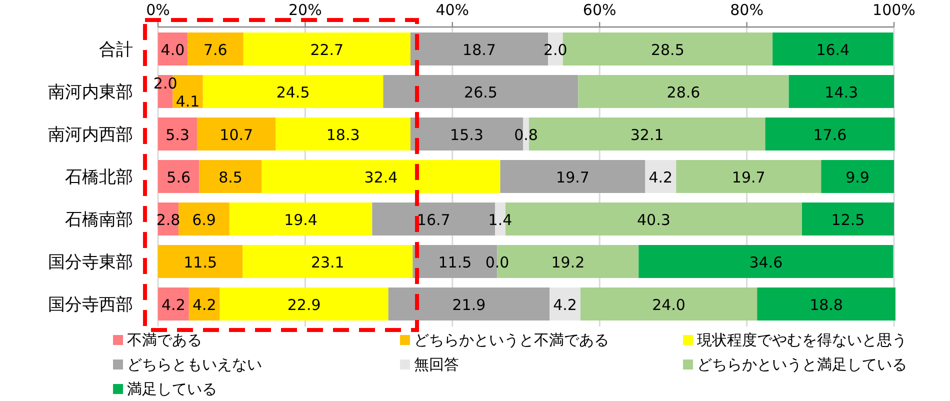  What do you see at coordinates (500, 220) in the screenshot?
I see `data-label: 1.4` at bounding box center [500, 220].